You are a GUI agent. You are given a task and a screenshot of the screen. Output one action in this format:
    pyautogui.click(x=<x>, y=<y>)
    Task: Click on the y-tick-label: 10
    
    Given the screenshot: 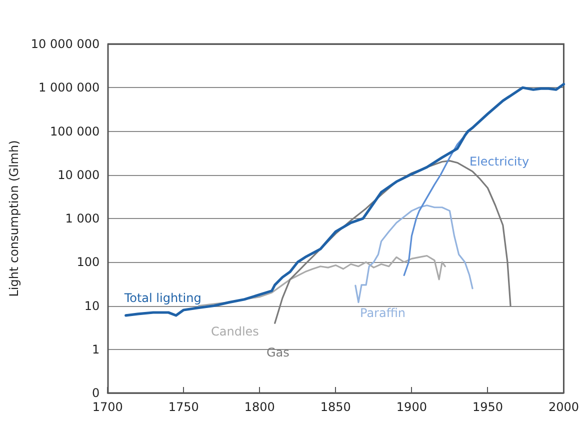 What is the action you would take?
    pyautogui.click(x=92, y=305)
    